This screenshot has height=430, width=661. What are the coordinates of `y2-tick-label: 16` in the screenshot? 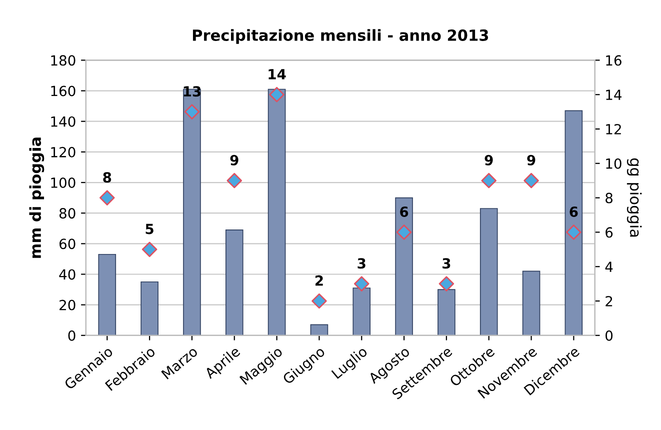 It's located at (614, 60).